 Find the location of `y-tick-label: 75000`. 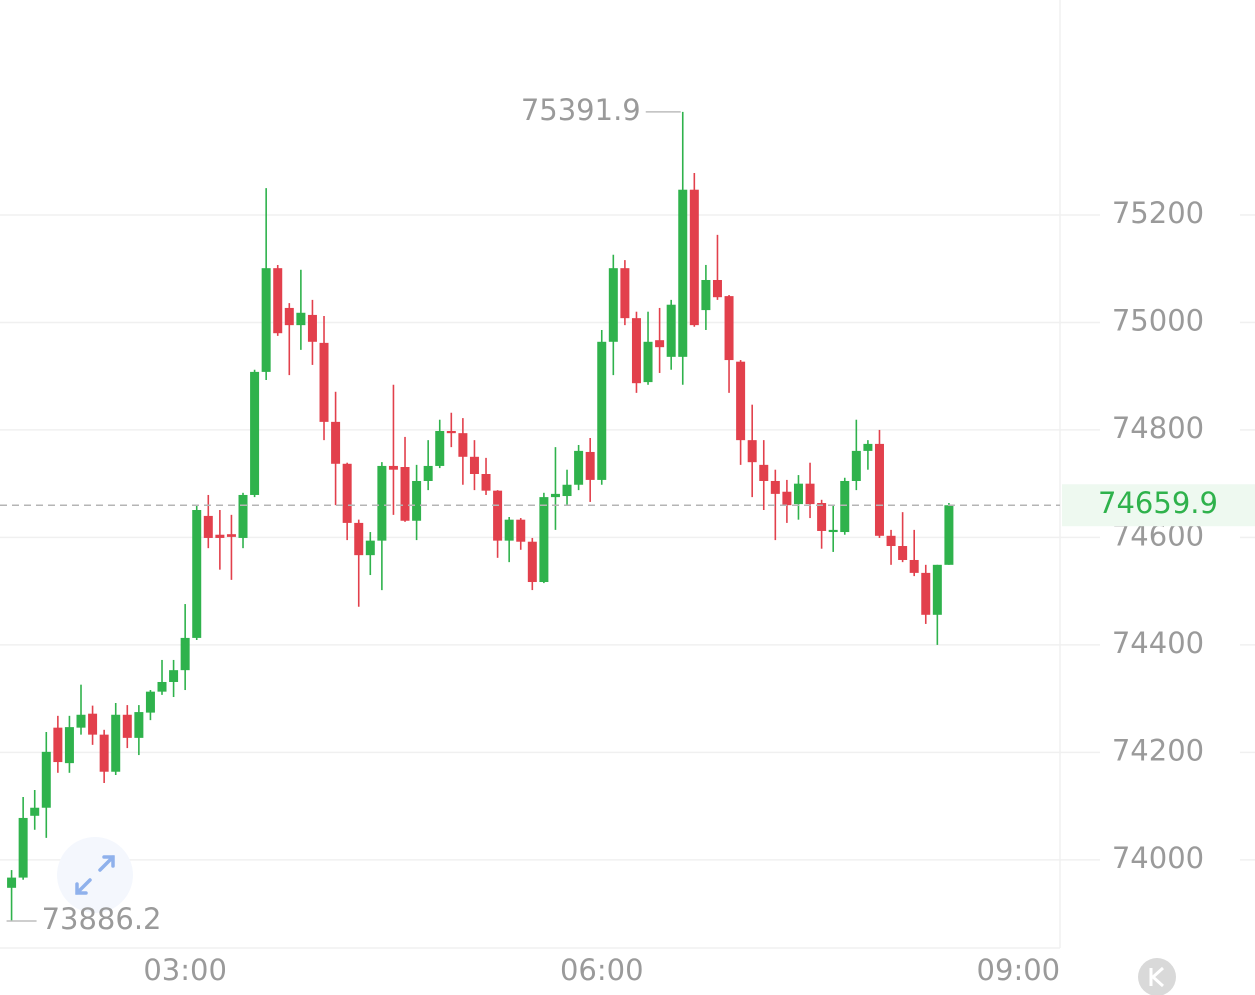

y-tick-label: 75000 is located at coordinates (1158, 320).